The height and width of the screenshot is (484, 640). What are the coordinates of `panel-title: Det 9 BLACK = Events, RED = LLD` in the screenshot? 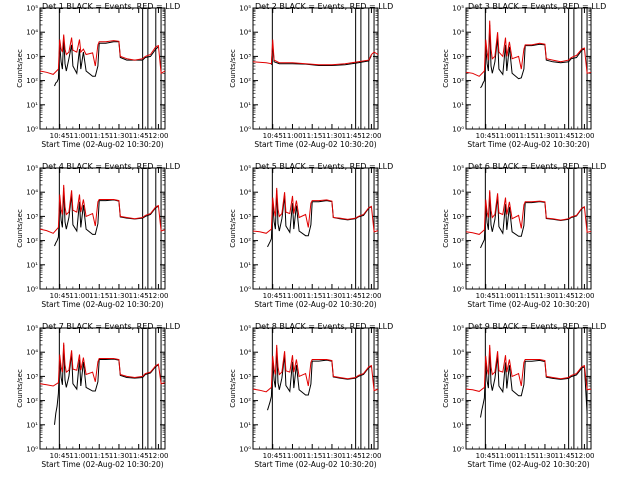 It's located at (537, 326).